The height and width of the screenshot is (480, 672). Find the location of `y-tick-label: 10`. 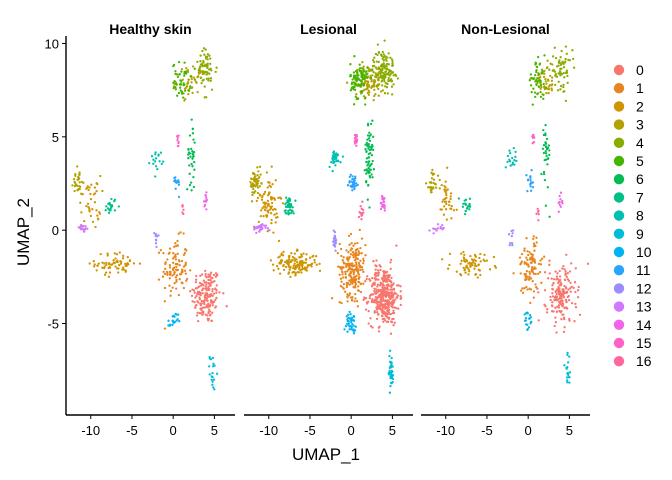

y-tick-label: 10 is located at coordinates (52, 43).